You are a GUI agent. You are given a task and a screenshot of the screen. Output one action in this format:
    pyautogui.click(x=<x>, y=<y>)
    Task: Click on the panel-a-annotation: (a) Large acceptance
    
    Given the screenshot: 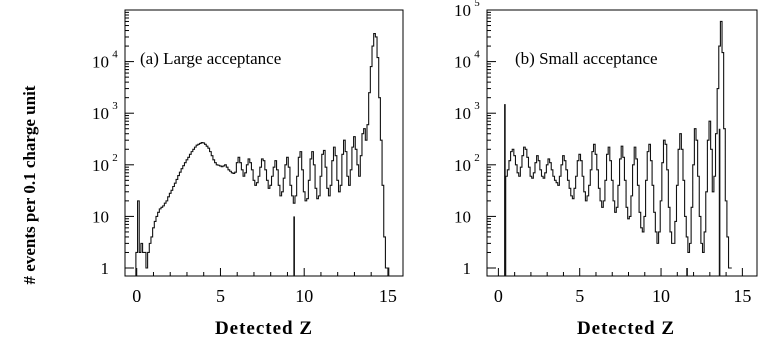 What is the action you would take?
    pyautogui.click(x=210, y=58)
    